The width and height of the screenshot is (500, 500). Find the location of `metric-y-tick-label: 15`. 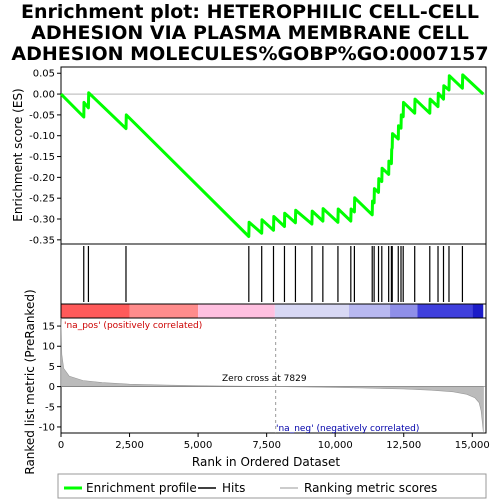

metric-y-tick-label: 15 is located at coordinates (48, 327).